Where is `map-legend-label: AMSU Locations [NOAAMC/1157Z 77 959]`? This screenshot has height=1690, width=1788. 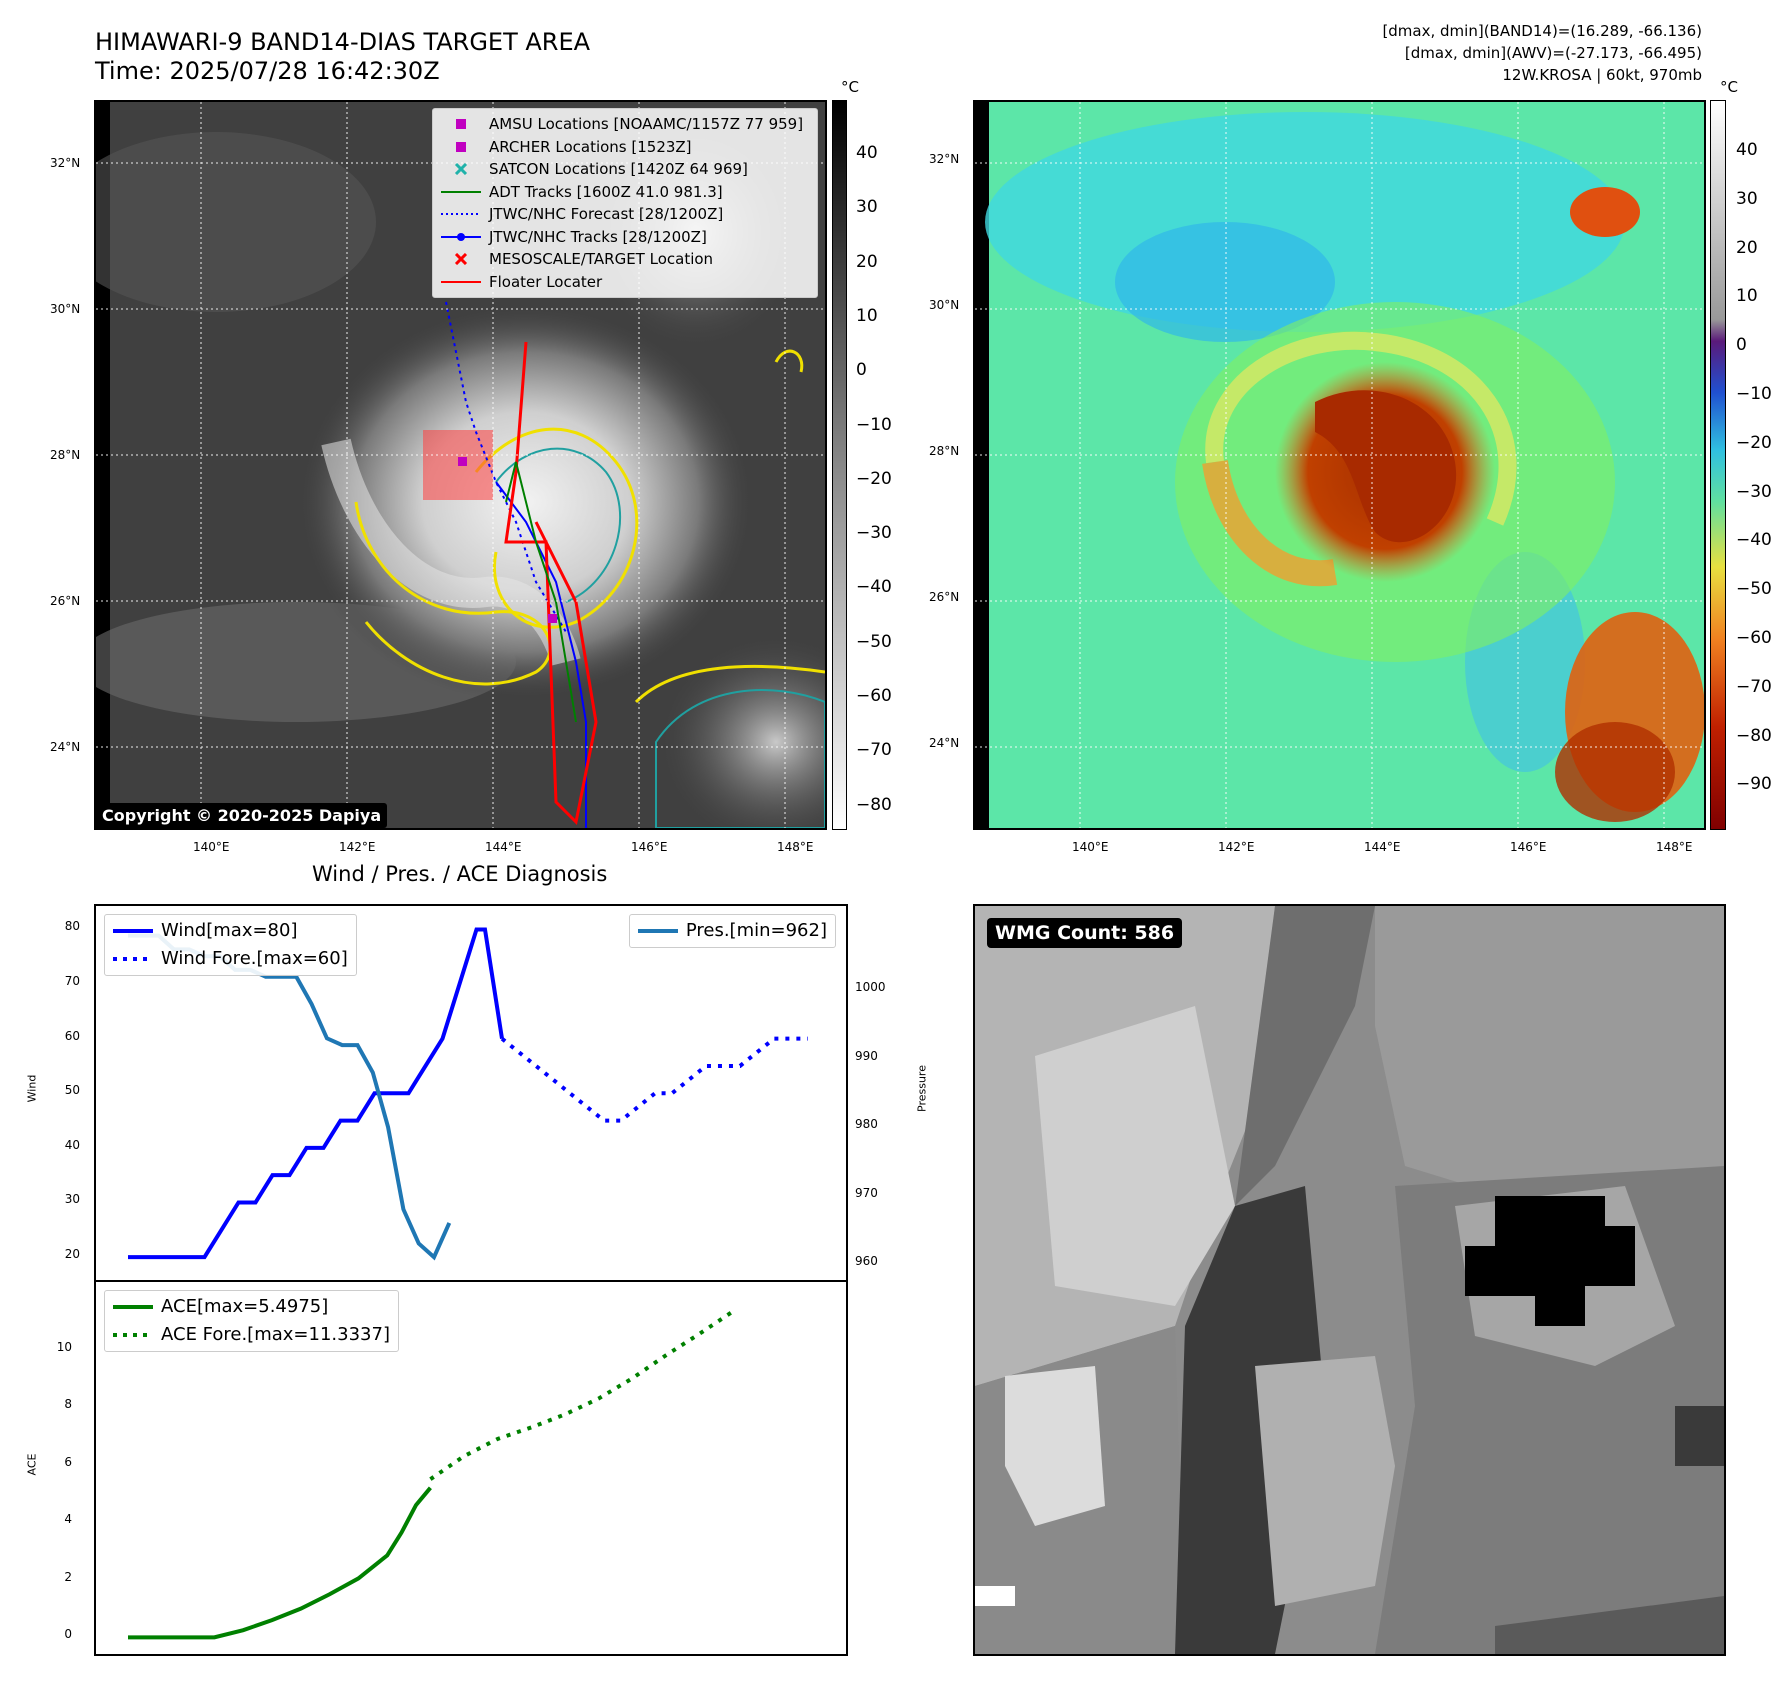 map-legend-label: AMSU Locations [NOAAMC/1157Z 77 959] is located at coordinates (646, 124).